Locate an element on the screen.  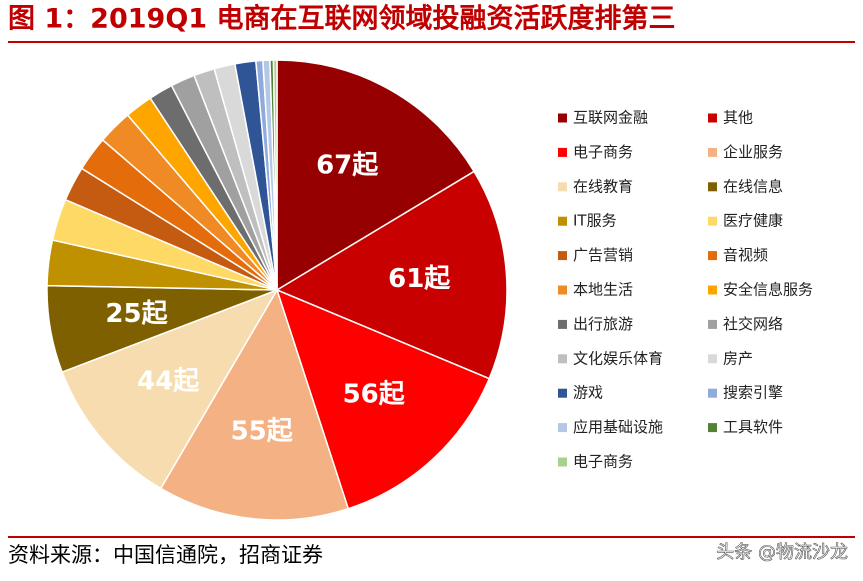
data-label: 67起 is located at coordinates (347, 165).